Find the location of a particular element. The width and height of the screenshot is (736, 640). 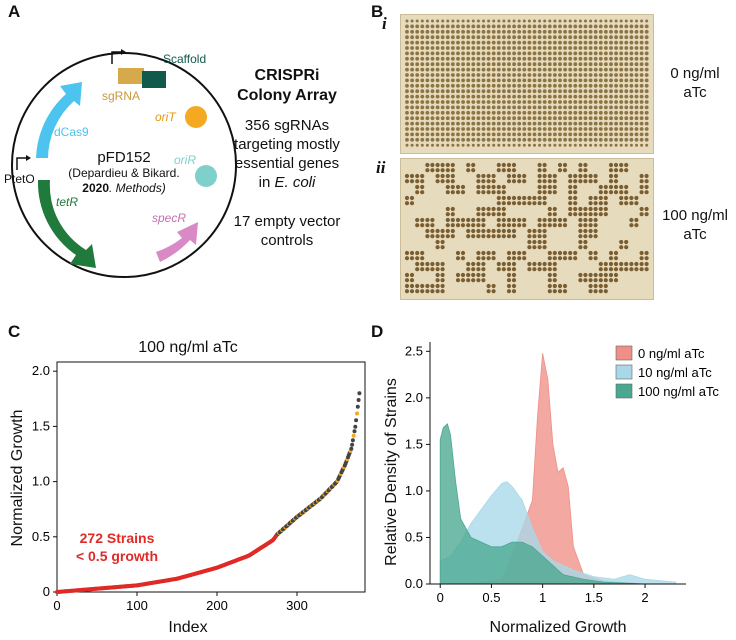

array-title-line1: CRISPRi is located at coordinates (287, 75).